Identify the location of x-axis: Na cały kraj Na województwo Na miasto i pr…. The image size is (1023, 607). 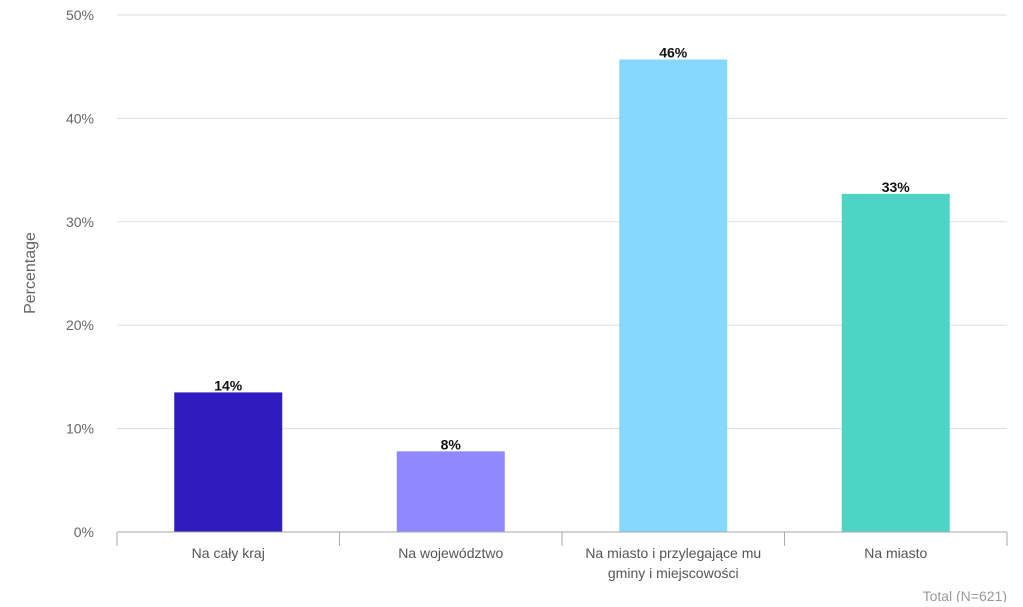
(562, 556).